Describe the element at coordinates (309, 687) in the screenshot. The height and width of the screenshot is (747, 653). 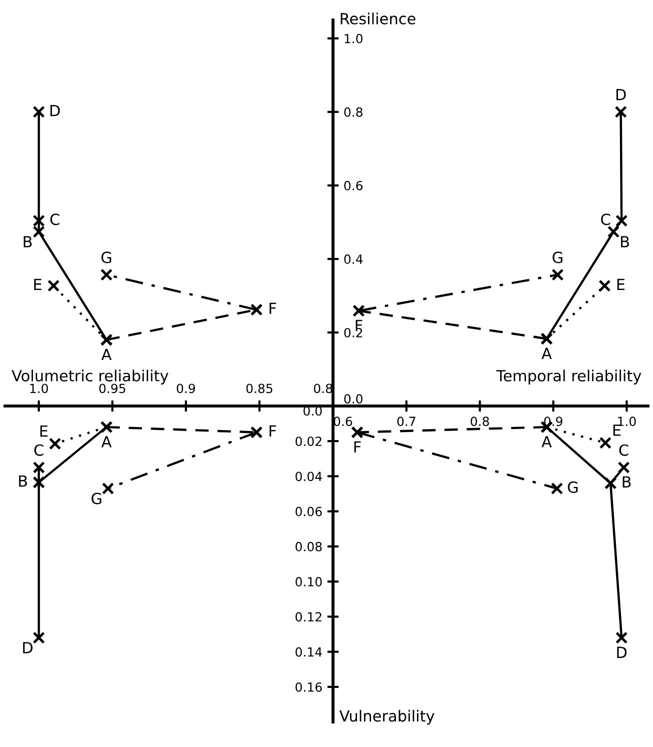
I see `y-tick-label: 0.16` at that location.